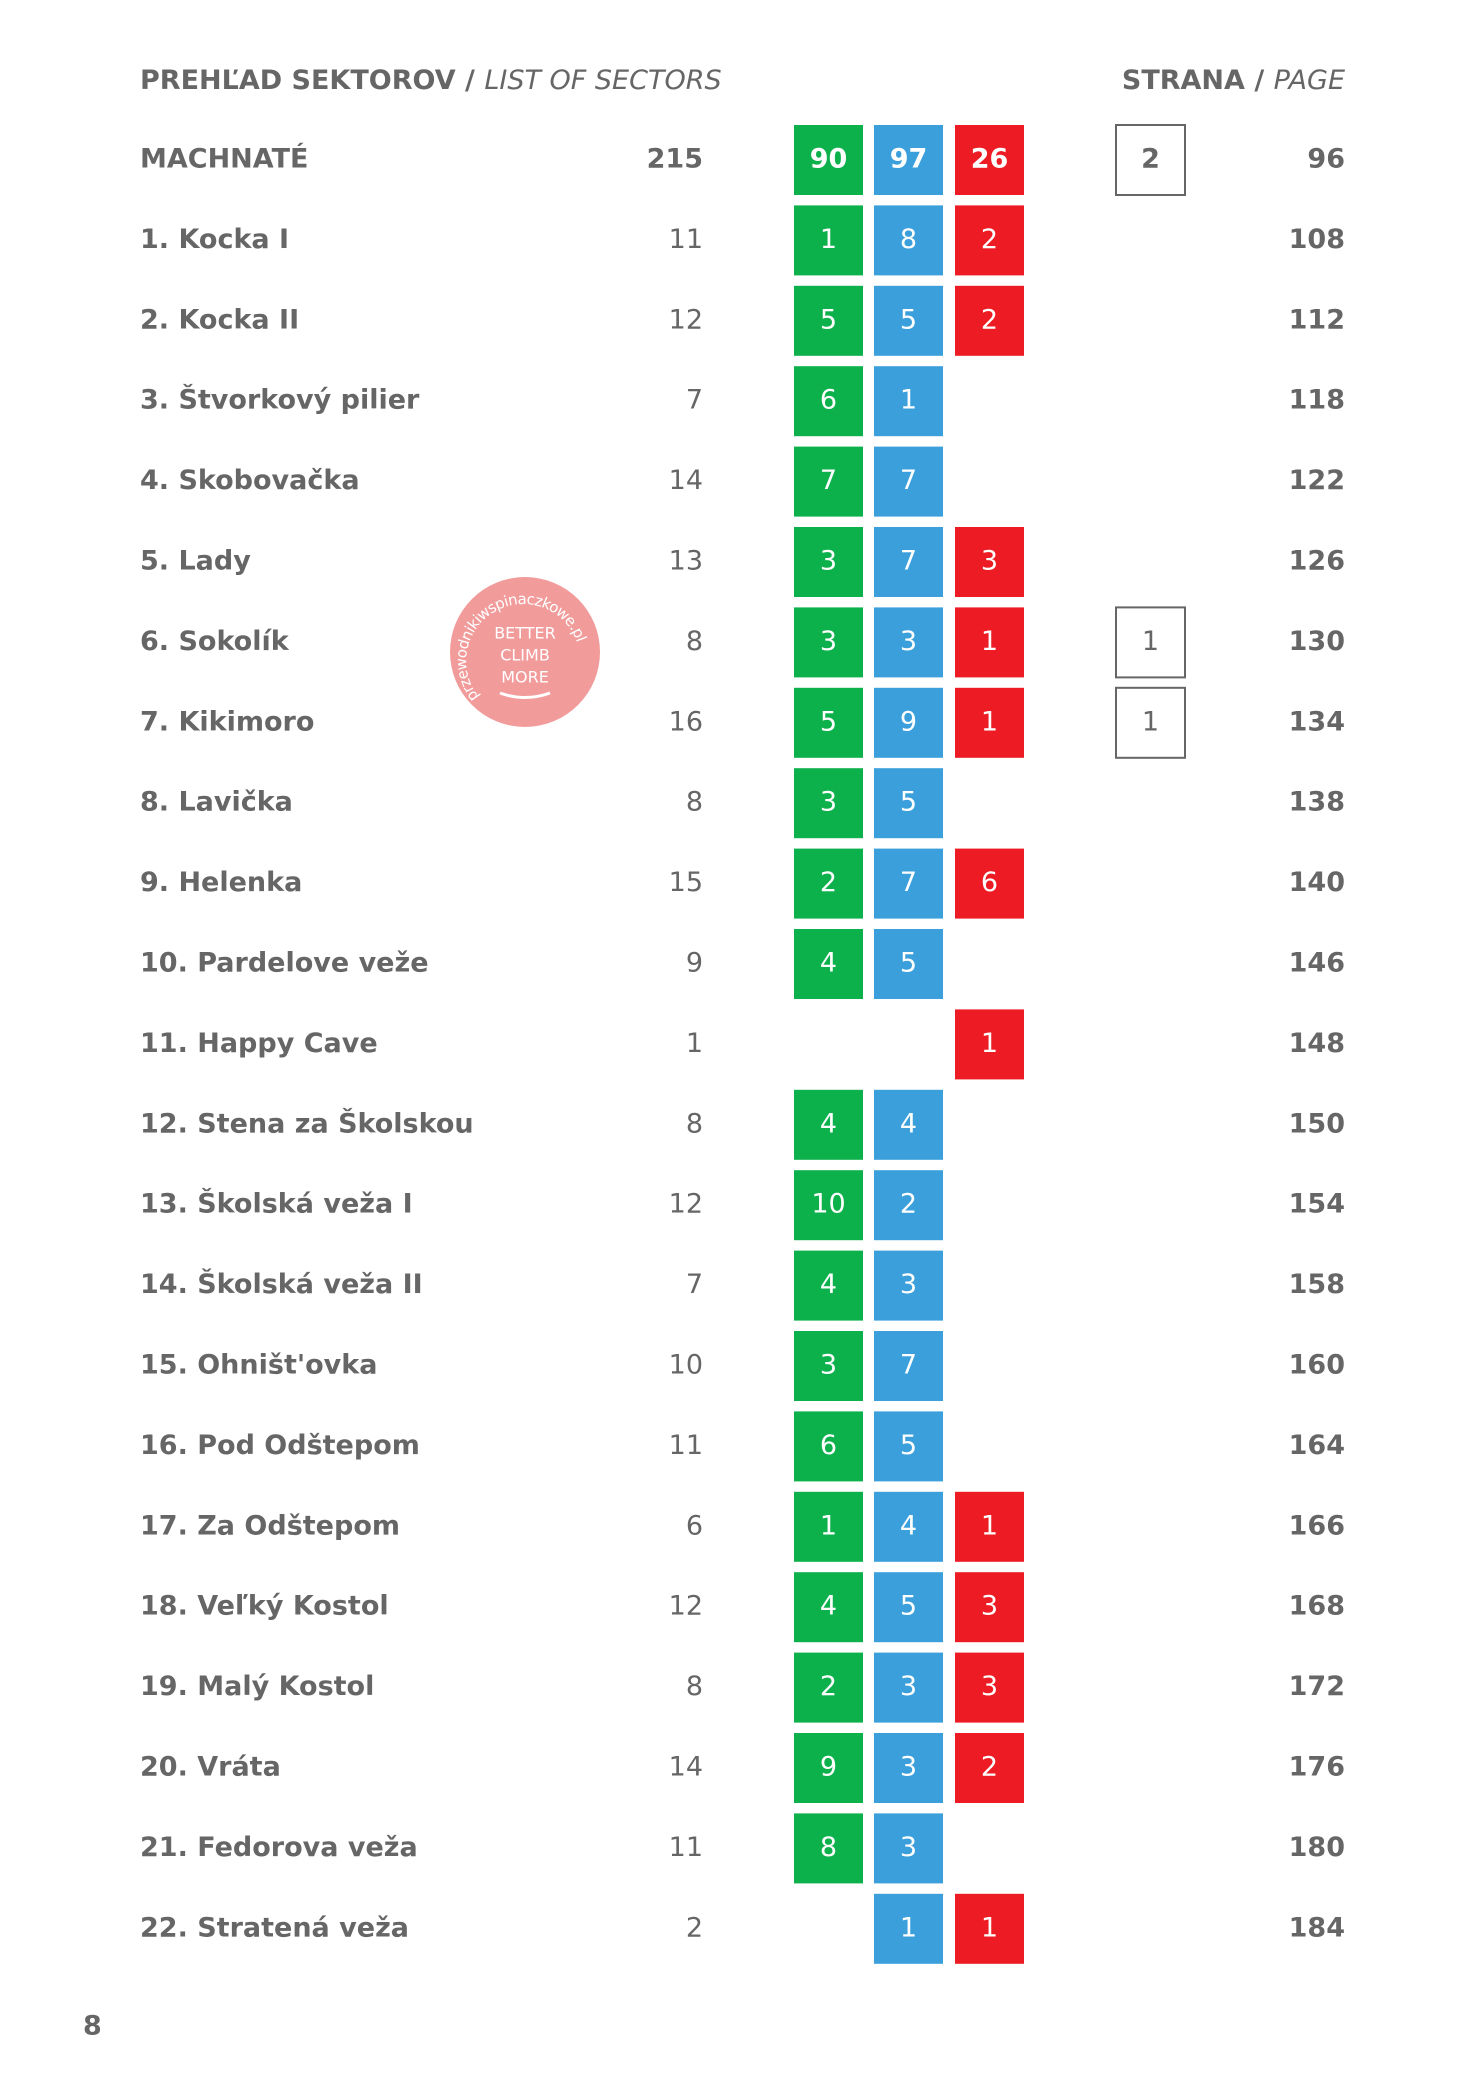  Describe the element at coordinates (284, 963) in the screenshot. I see `sector-name: 10. Pardelove veže` at that location.